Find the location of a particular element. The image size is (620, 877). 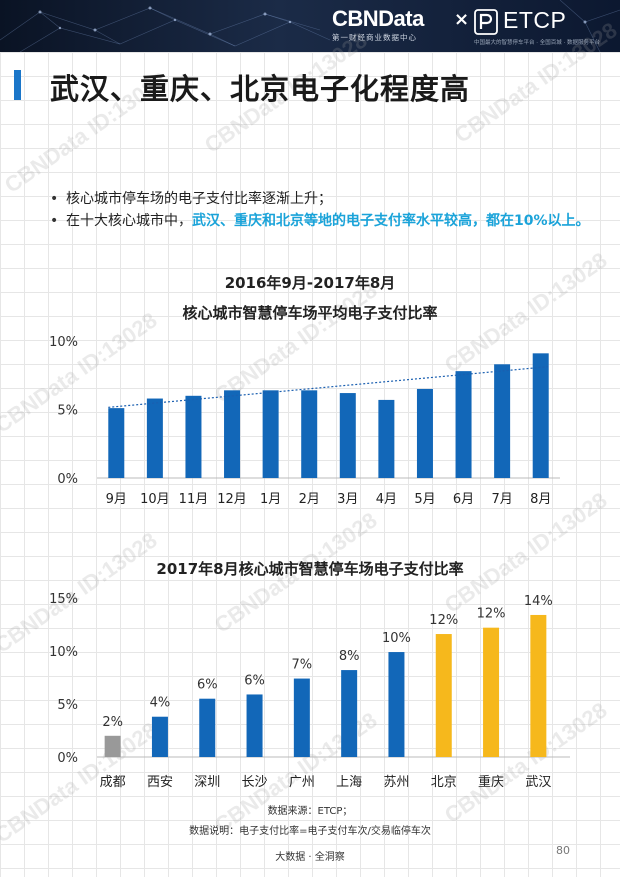

x-tick-label: 9月 is located at coordinates (116, 499).